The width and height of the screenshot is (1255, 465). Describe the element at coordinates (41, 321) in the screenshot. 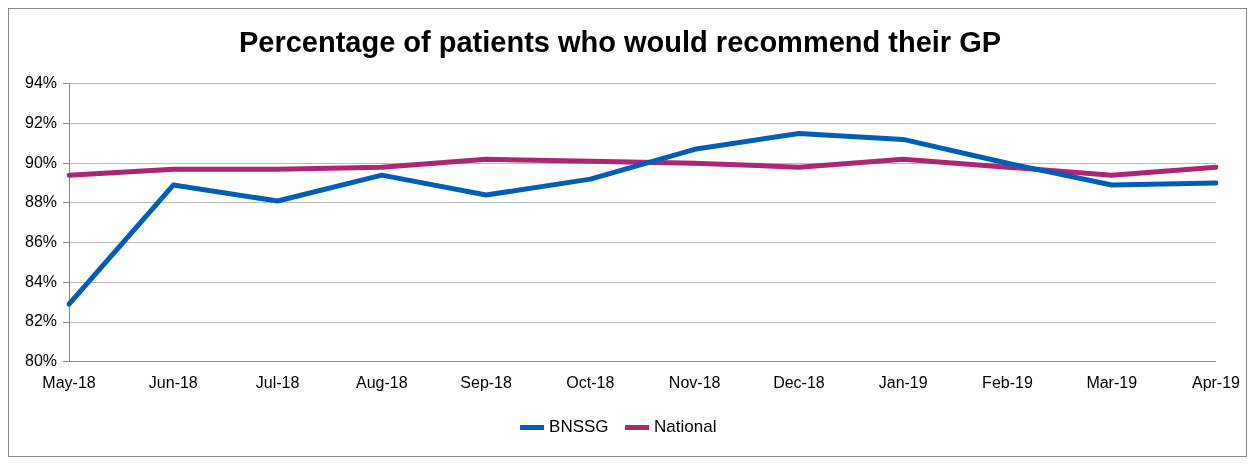

I see `y-tick-label: 82%` at that location.